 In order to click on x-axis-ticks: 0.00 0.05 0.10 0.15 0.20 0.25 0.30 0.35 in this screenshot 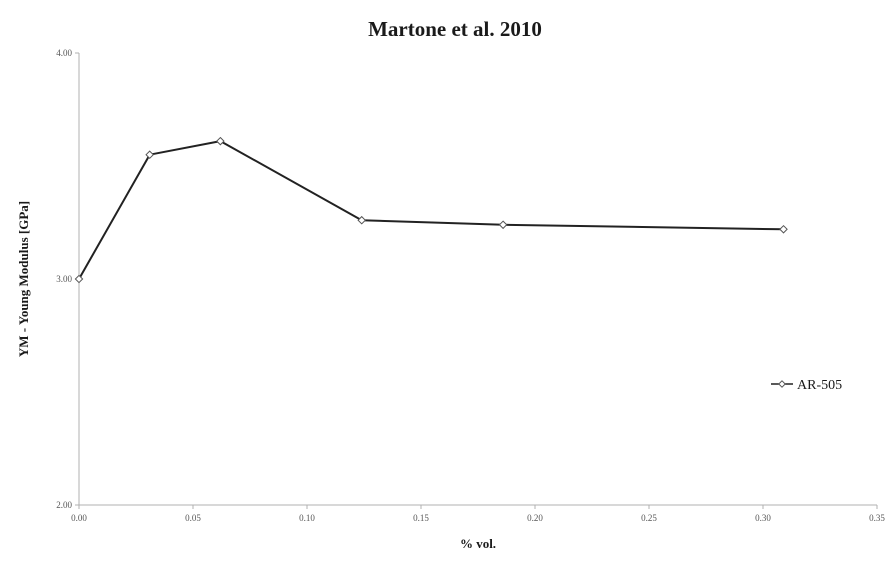, I will do `click(478, 514)`.